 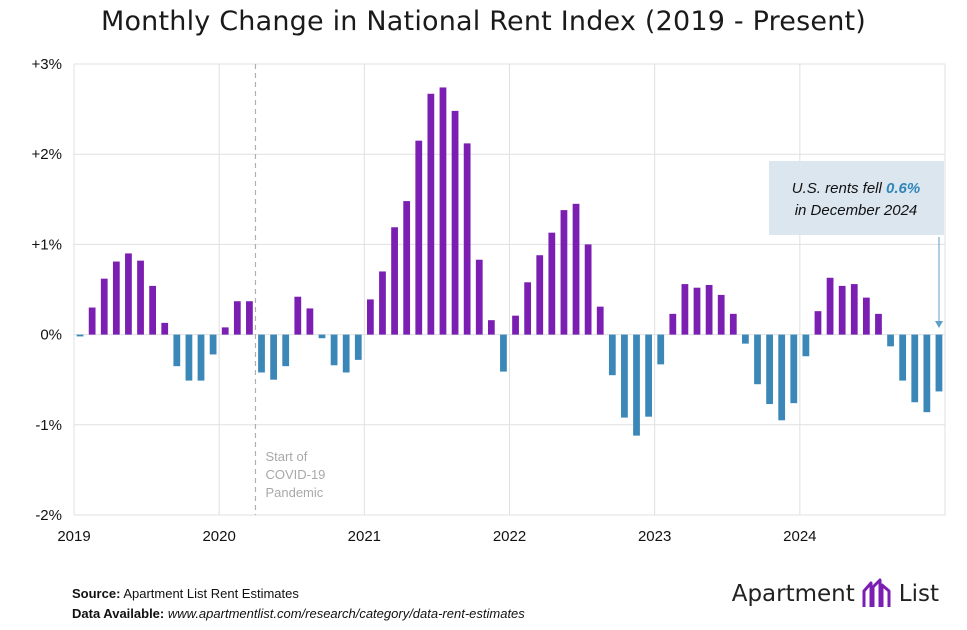 I want to click on callout-line-2: in December 2024, so click(x=856, y=210).